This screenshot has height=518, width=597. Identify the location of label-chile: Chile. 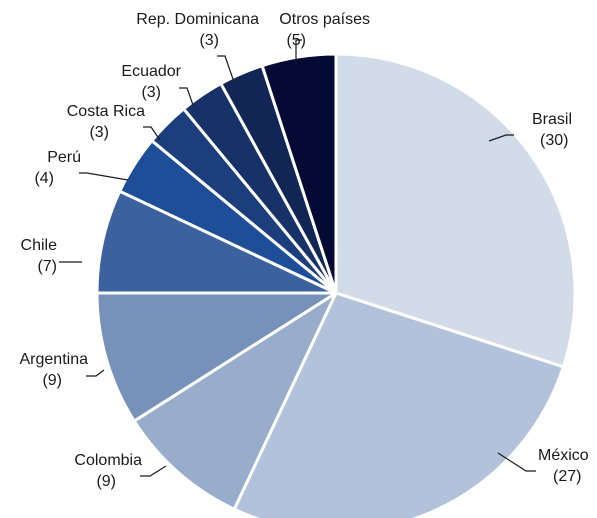
(39, 245).